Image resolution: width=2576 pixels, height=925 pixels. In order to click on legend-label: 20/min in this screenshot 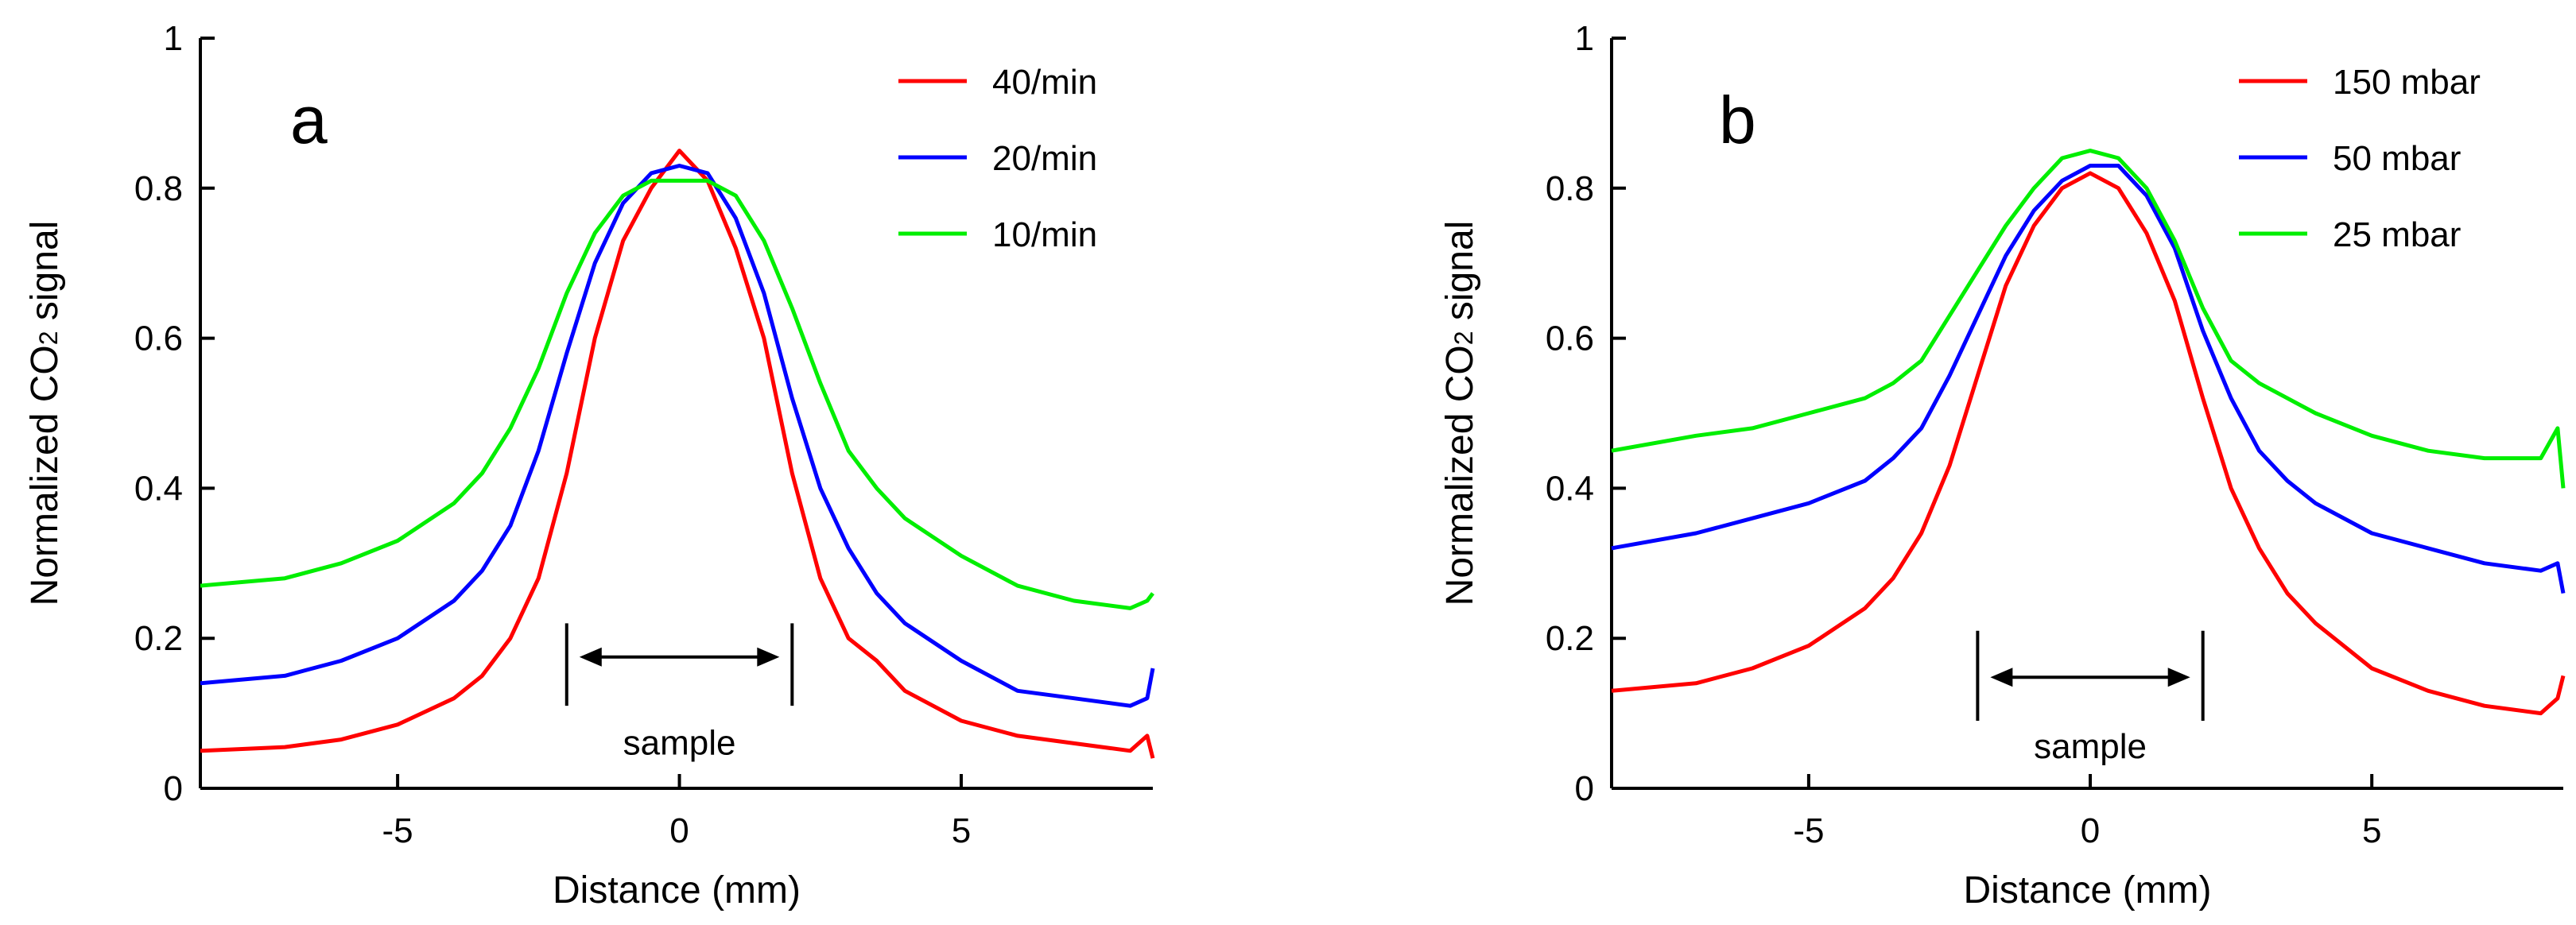, I will do `click(1044, 158)`.